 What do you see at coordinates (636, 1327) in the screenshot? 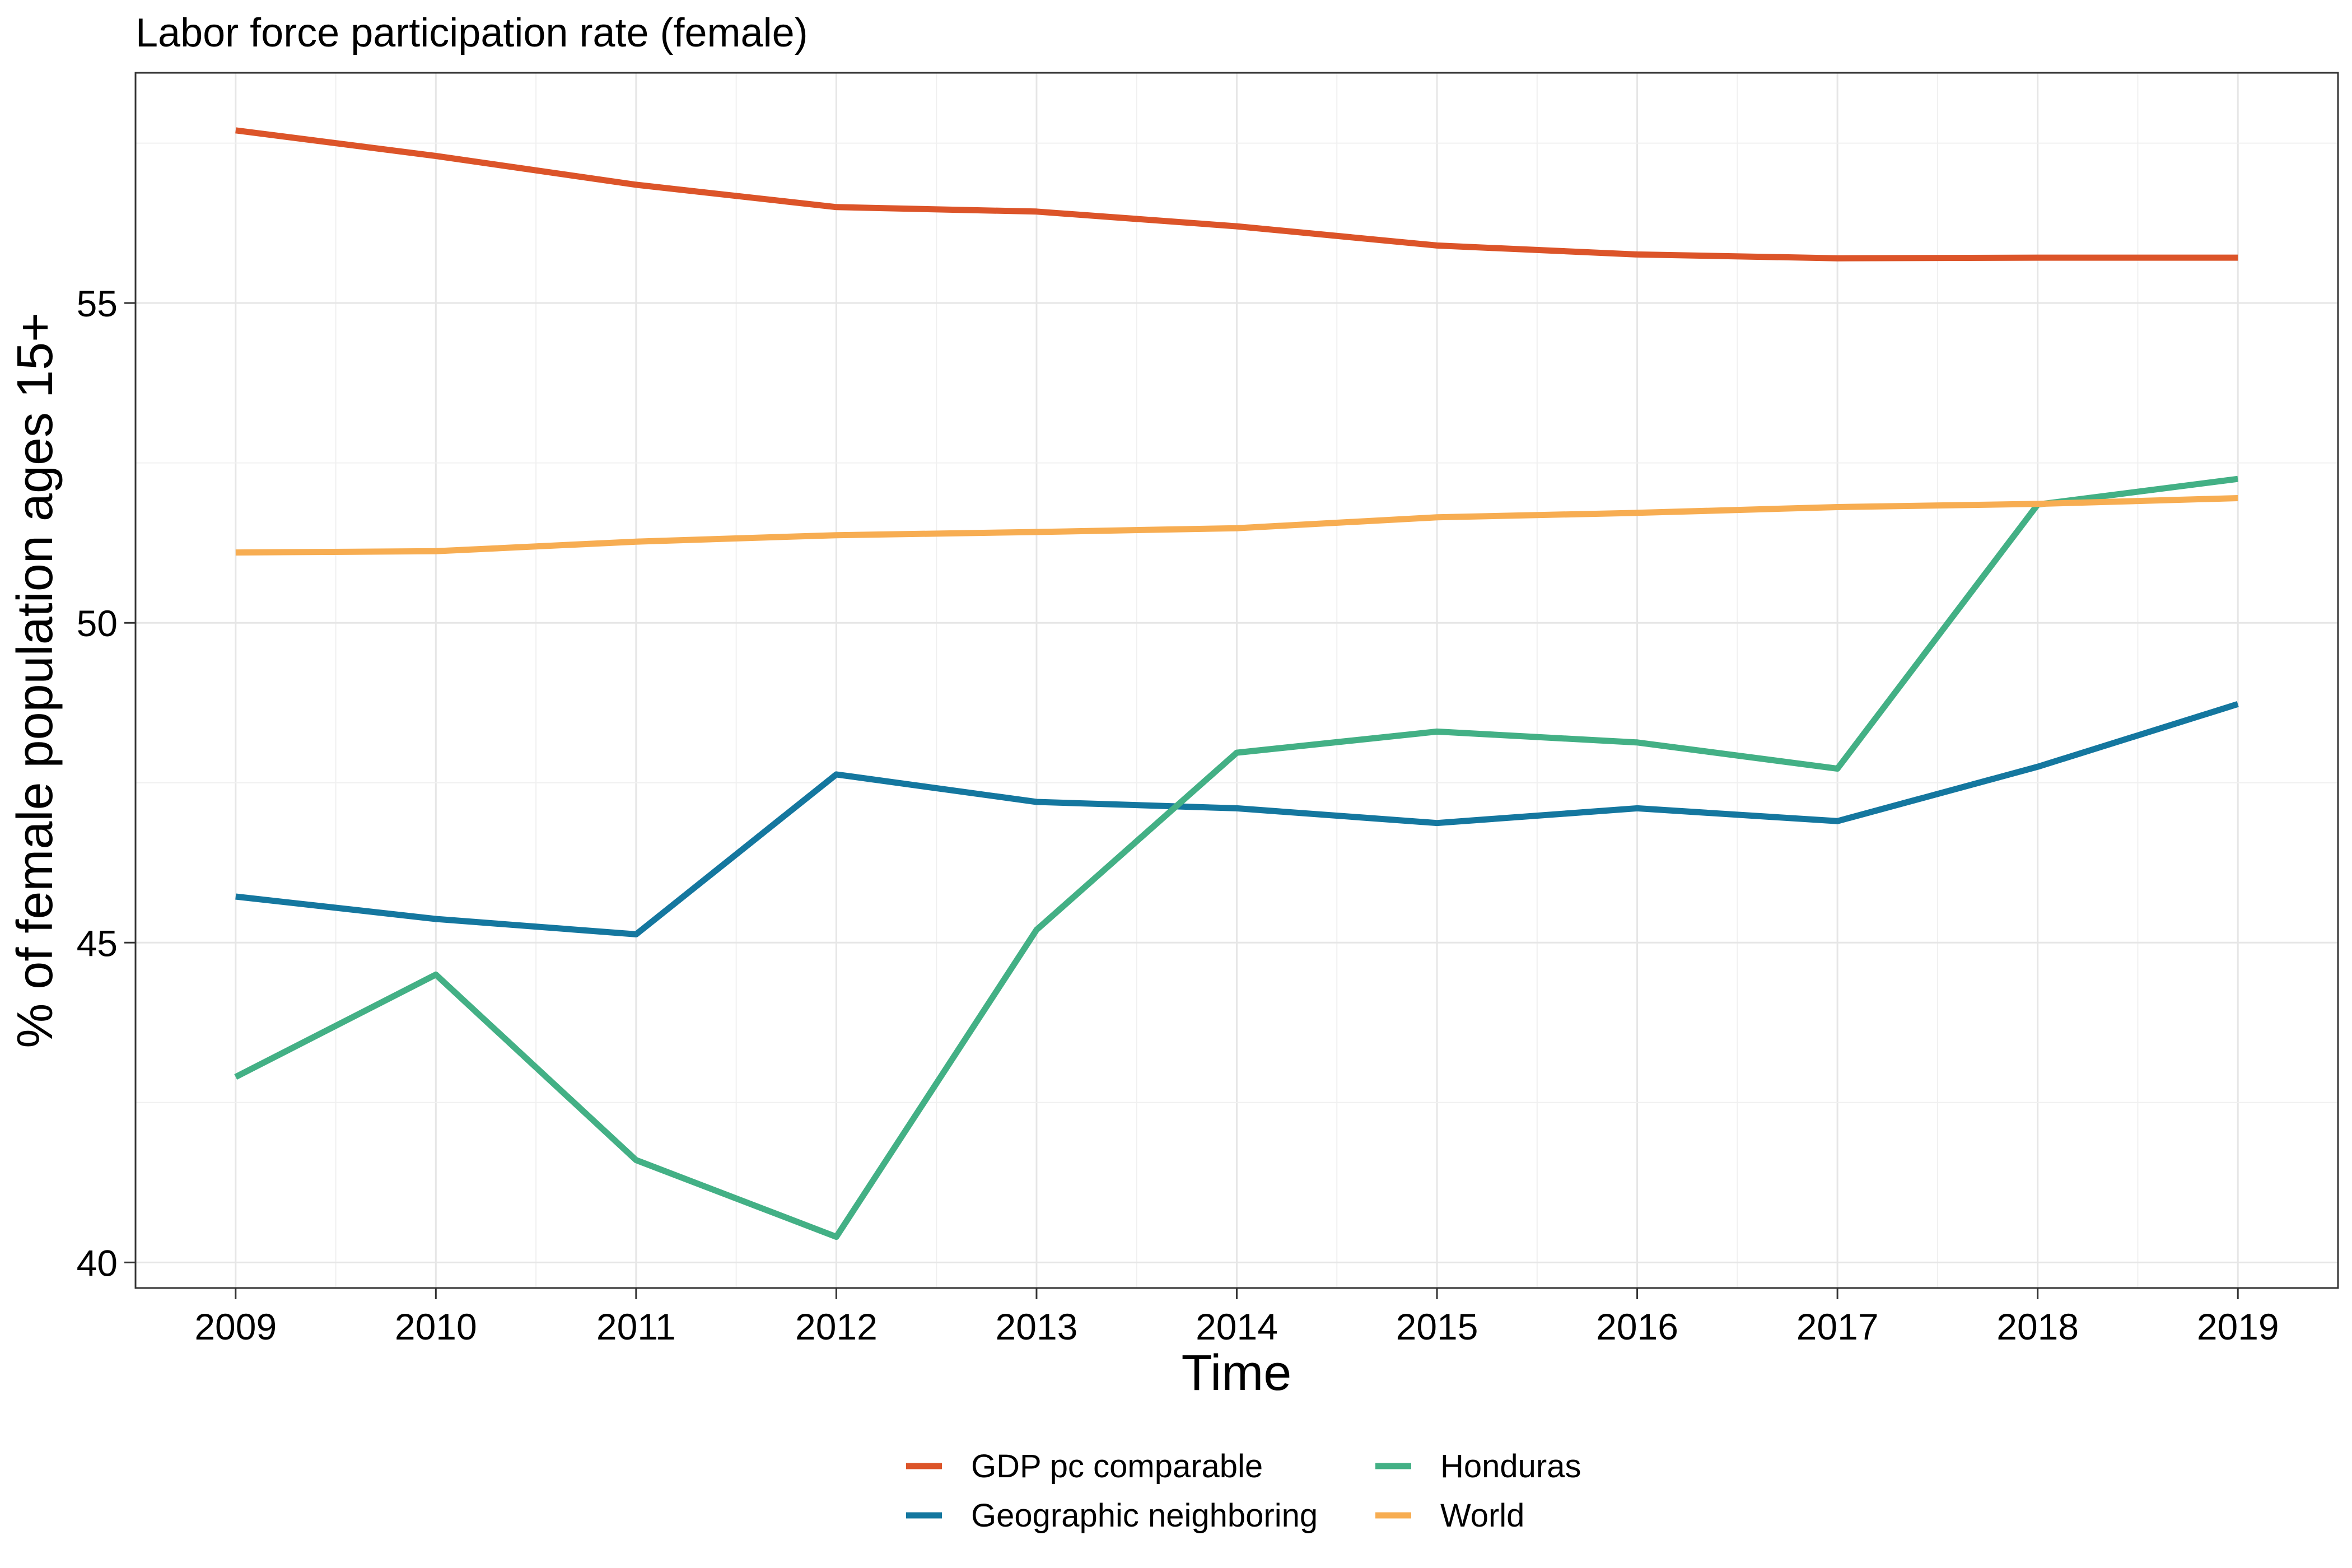
I see `x-tick-label: 2011` at bounding box center [636, 1327].